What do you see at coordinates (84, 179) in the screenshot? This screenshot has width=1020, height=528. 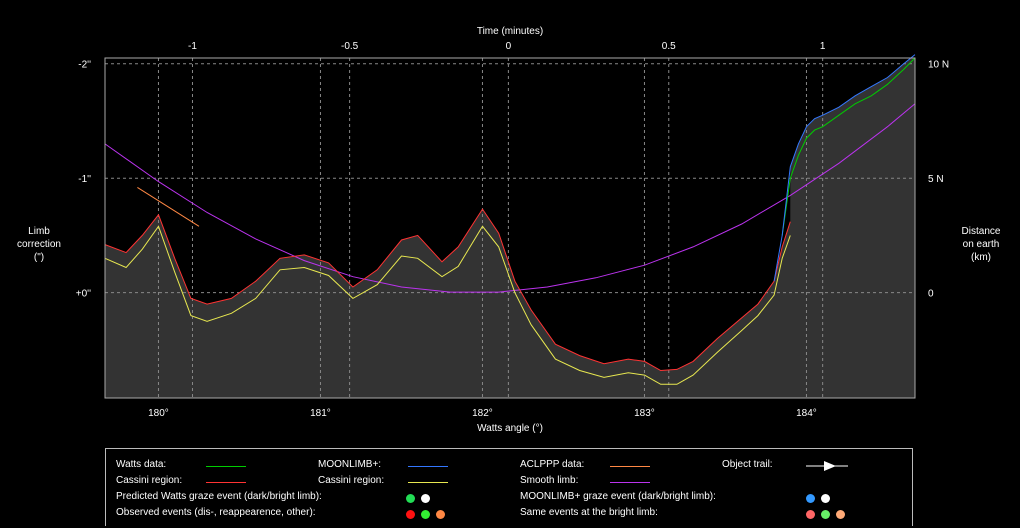 I see `y-tick-label: -1''` at bounding box center [84, 179].